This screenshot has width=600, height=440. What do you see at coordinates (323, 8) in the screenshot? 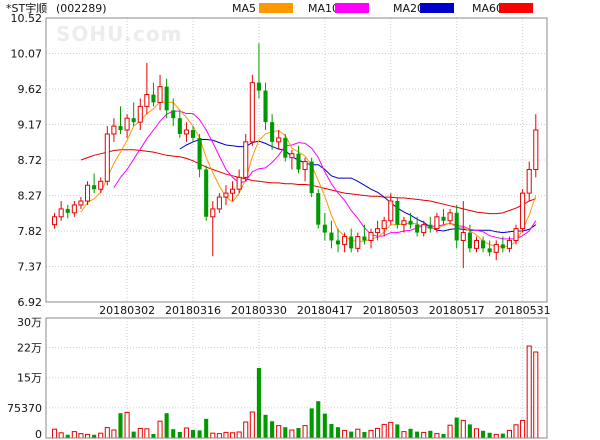
I see `legend-label-ma10: MA10` at bounding box center [323, 8].